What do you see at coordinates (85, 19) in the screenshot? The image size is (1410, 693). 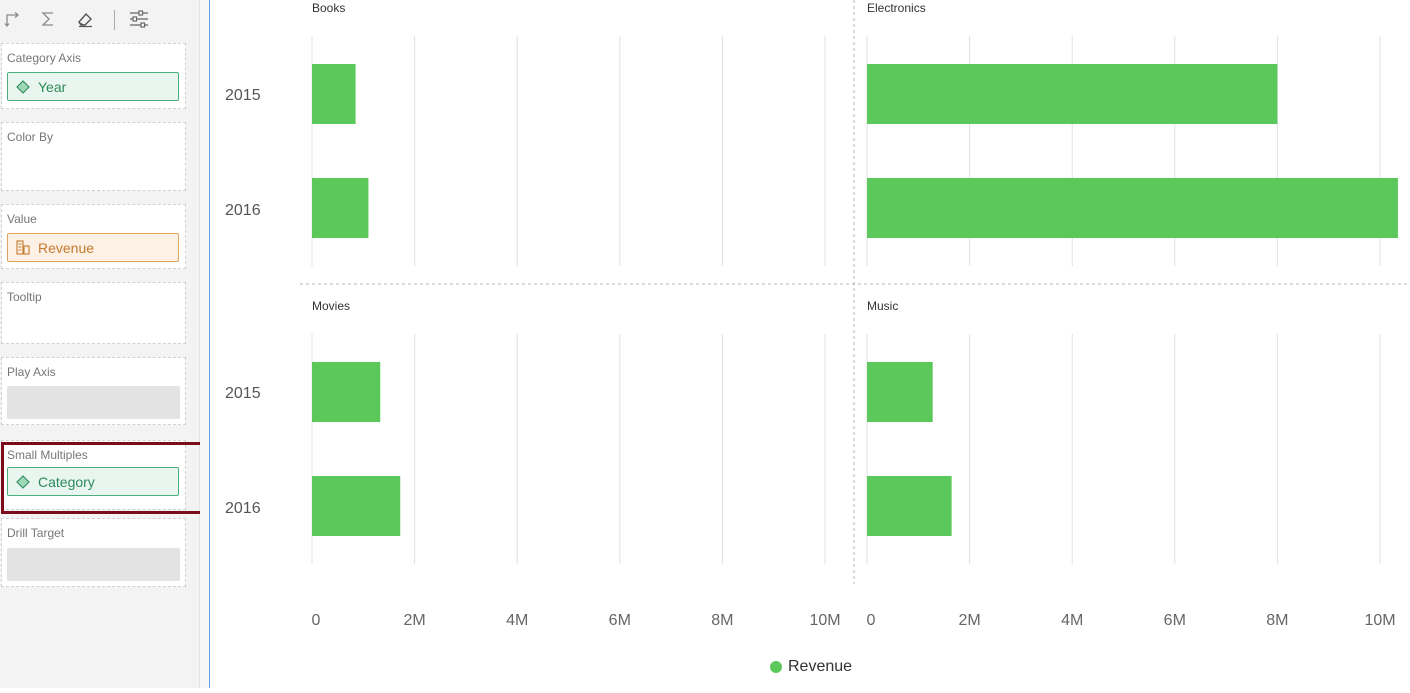 I see `eraser-icon` at bounding box center [85, 19].